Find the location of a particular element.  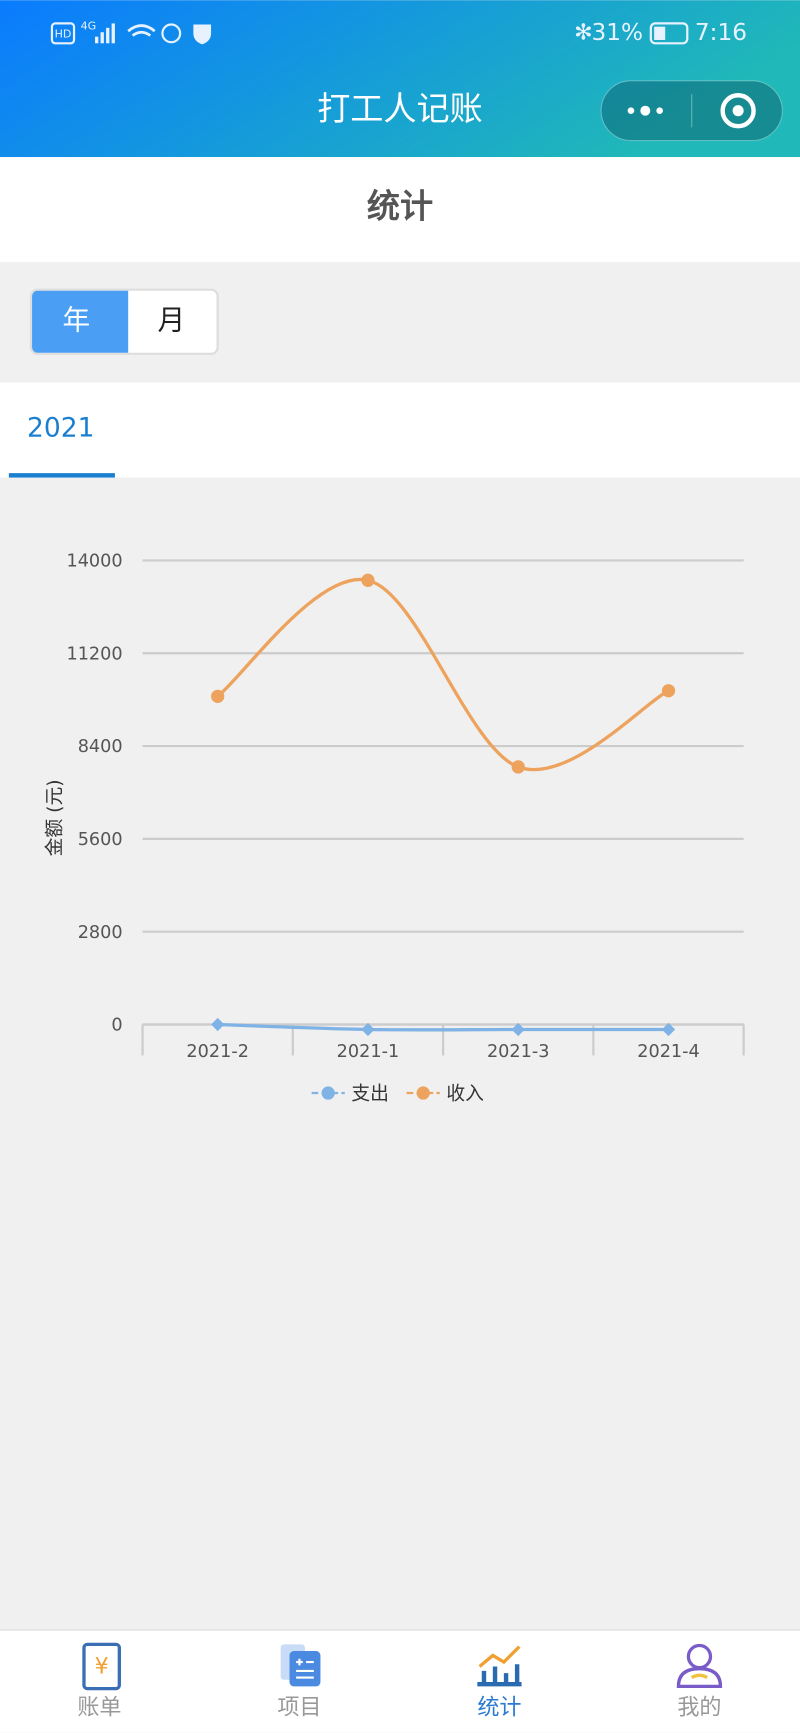

x-tick-label: 2021-3 is located at coordinates (518, 1052).